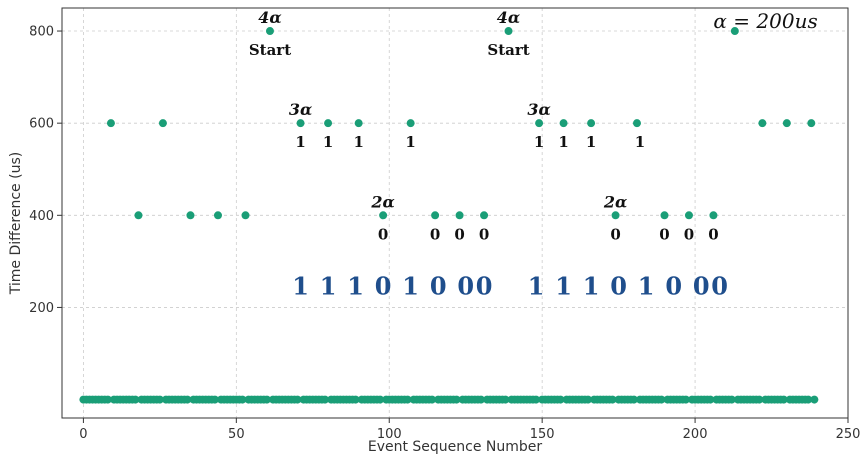 This screenshot has width=868, height=463. Describe the element at coordinates (41, 216) in the screenshot. I see `y-tick-label: 400` at that location.